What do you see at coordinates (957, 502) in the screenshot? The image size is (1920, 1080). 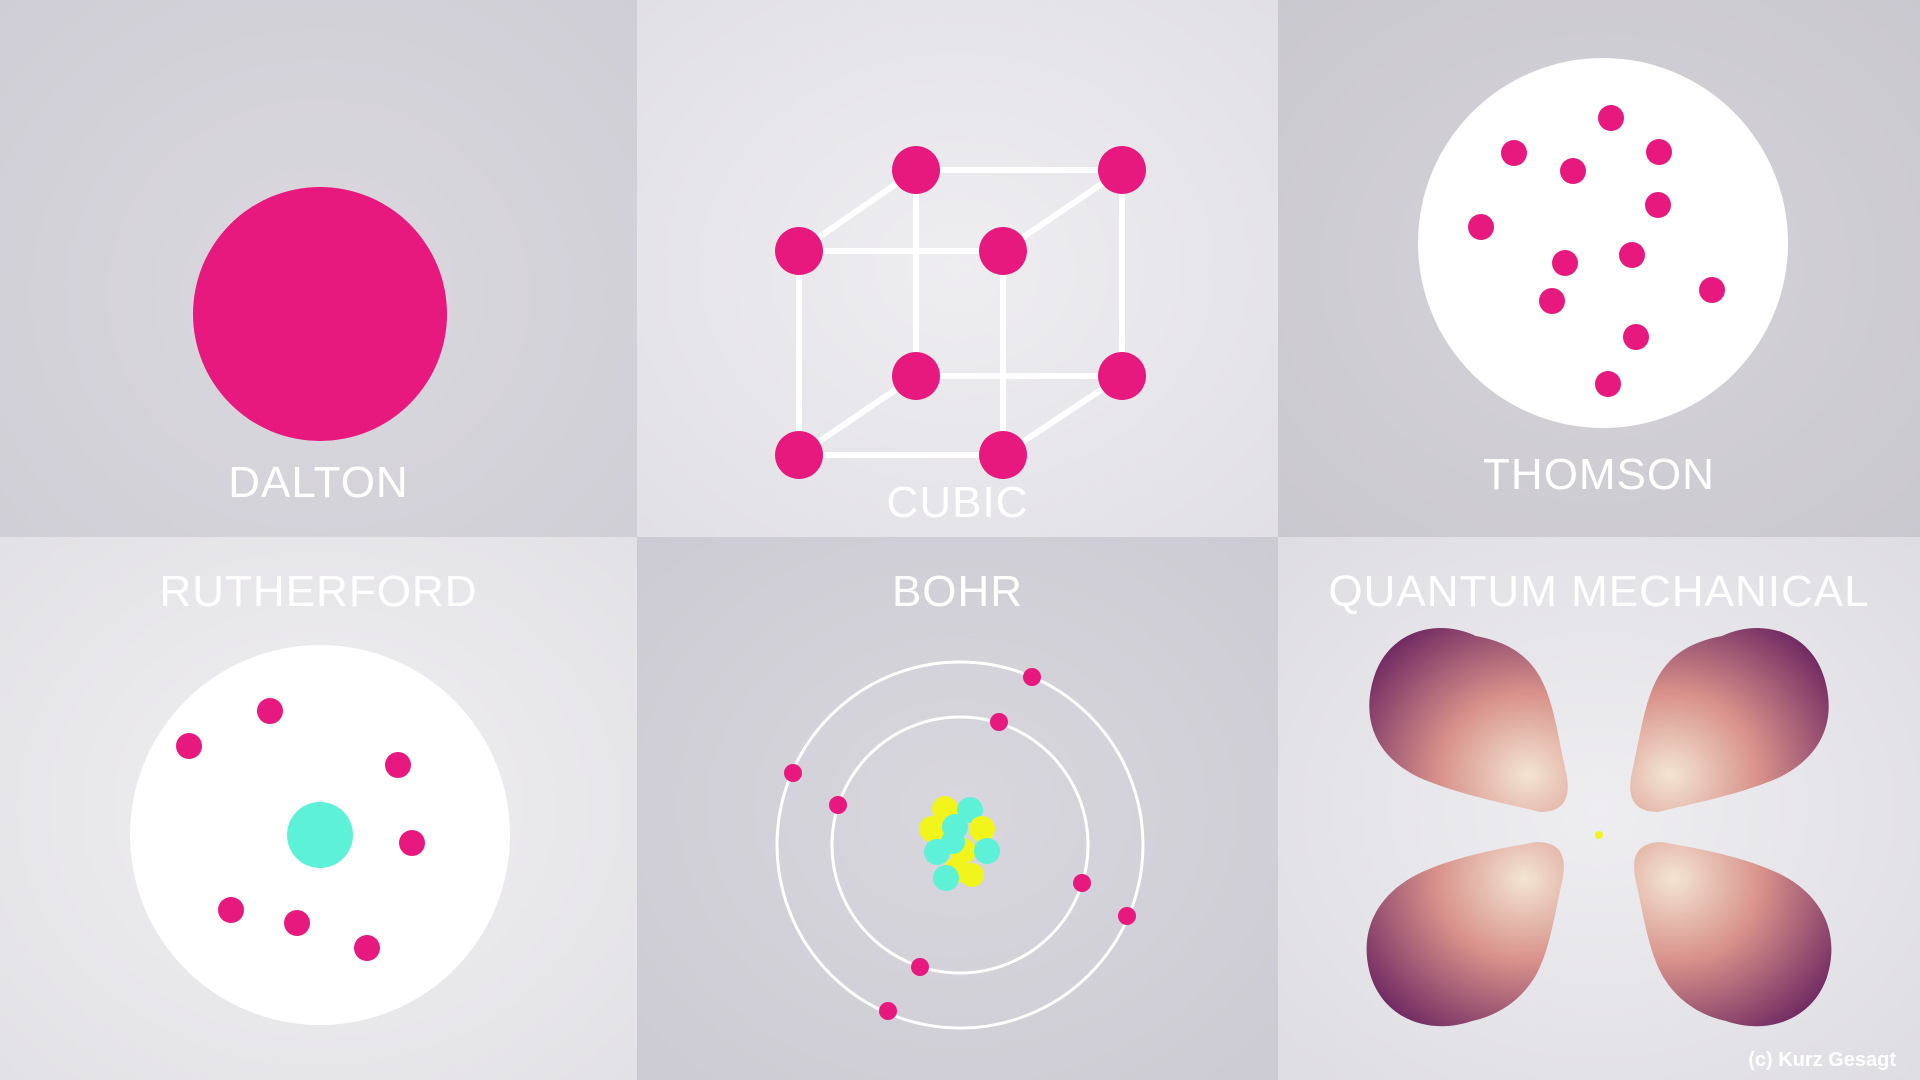 I see `cubic-label: CUBIC` at bounding box center [957, 502].